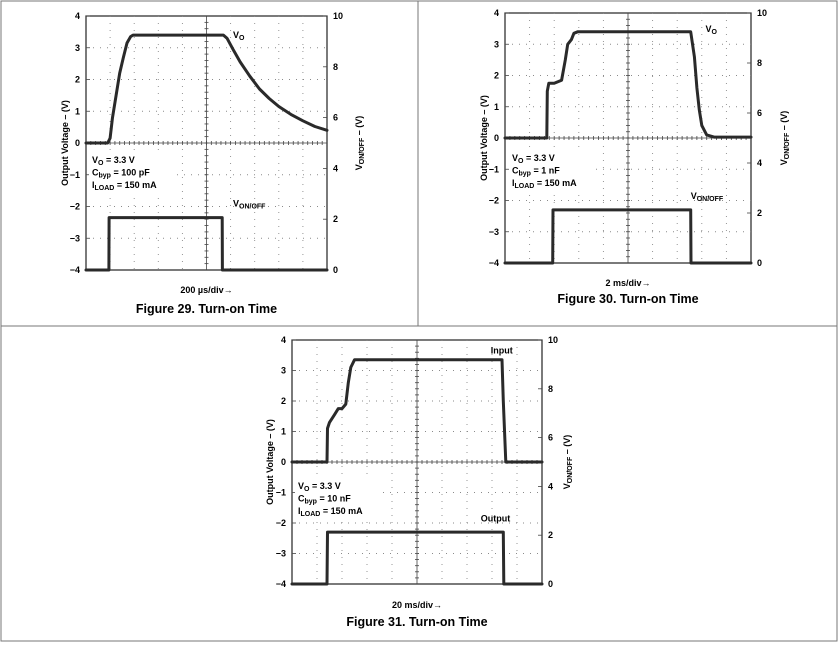  What do you see at coordinates (416, 622) in the screenshot?
I see `figure-title: Figure 31. Turn-on Time` at bounding box center [416, 622].